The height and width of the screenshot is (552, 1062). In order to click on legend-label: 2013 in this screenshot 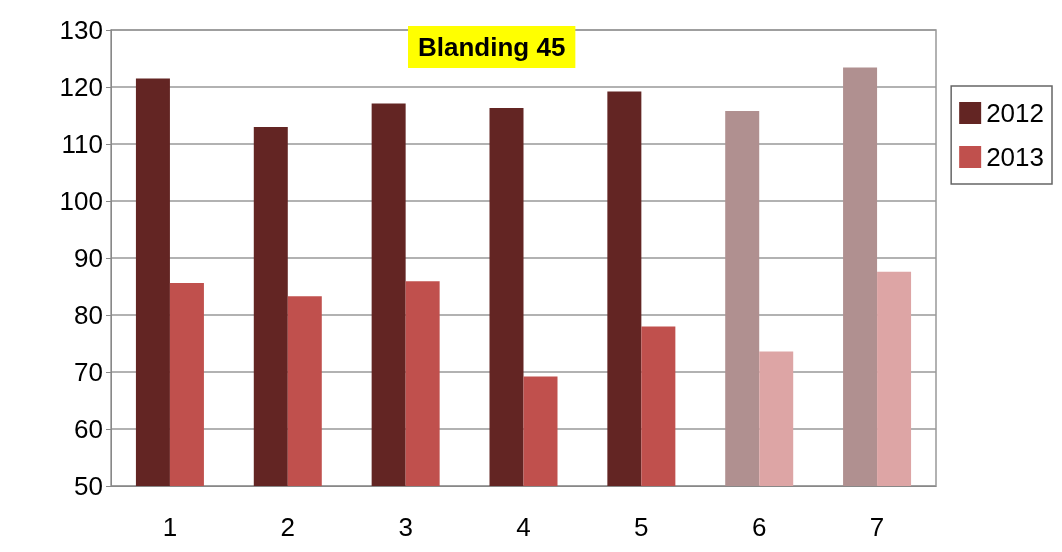, I will do `click(1015, 157)`.